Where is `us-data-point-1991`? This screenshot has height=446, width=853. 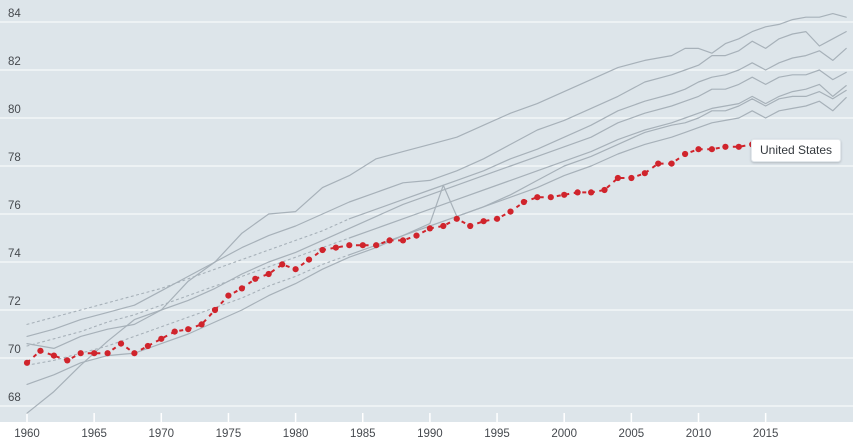 us-data-point-1991 is located at coordinates (443, 226).